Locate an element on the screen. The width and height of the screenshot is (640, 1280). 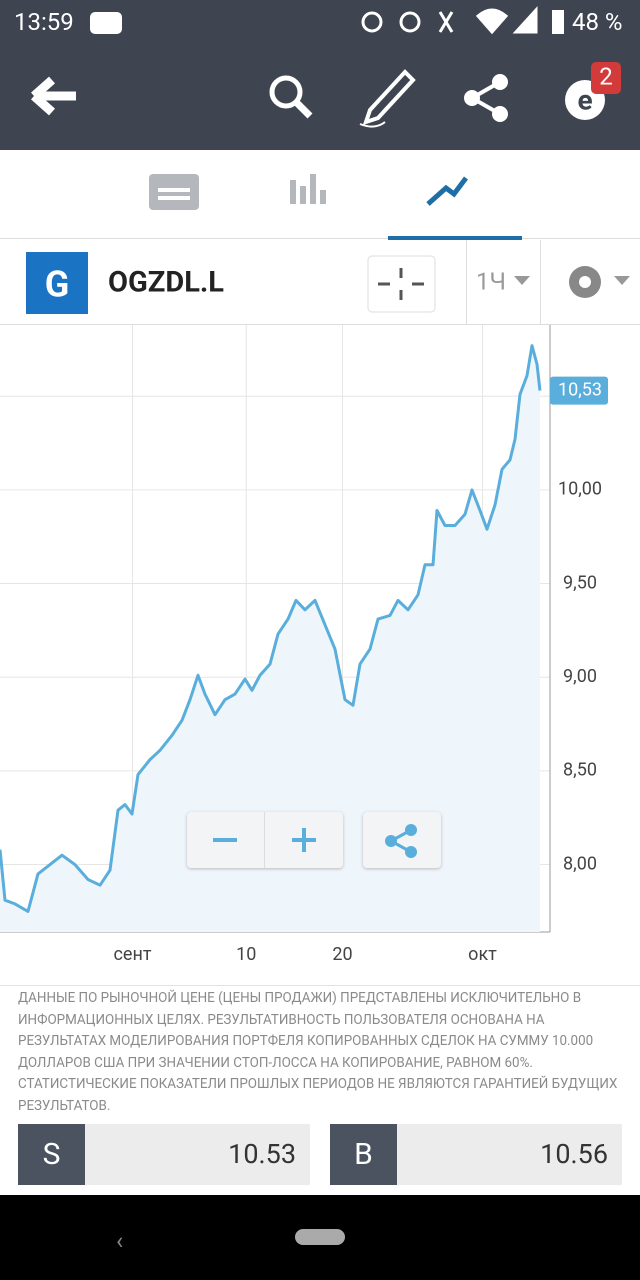
nav-bar: ‹ is located at coordinates (320, 1237).